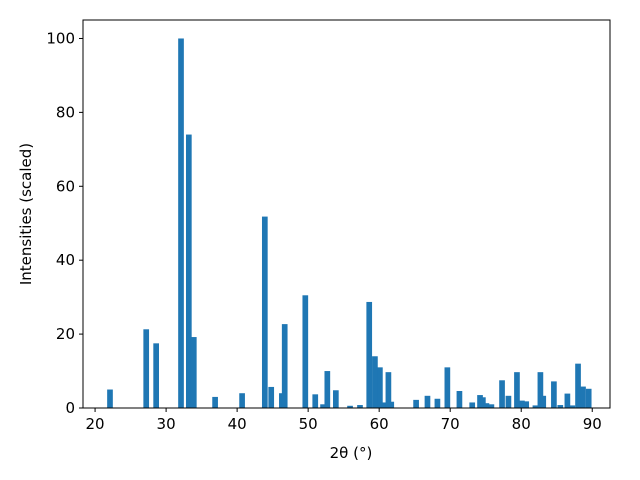 This screenshot has width=640, height=480. What do you see at coordinates (351, 453) in the screenshot?
I see `x-axis-label: 2θ (°)` at bounding box center [351, 453].